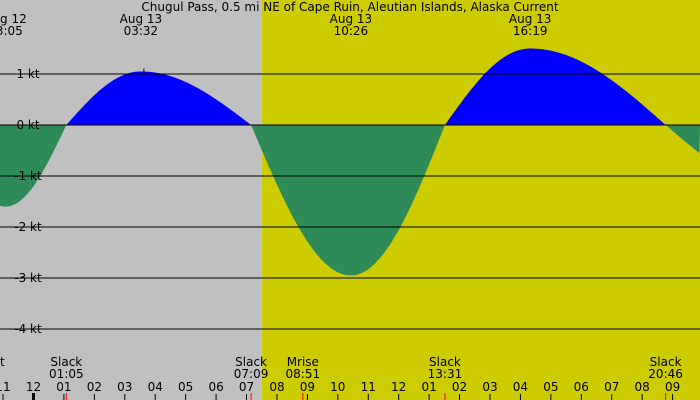 The height and width of the screenshot is (400, 700). Describe the element at coordinates (27, 125) in the screenshot. I see `y-tick-label: 0 kt` at that location.